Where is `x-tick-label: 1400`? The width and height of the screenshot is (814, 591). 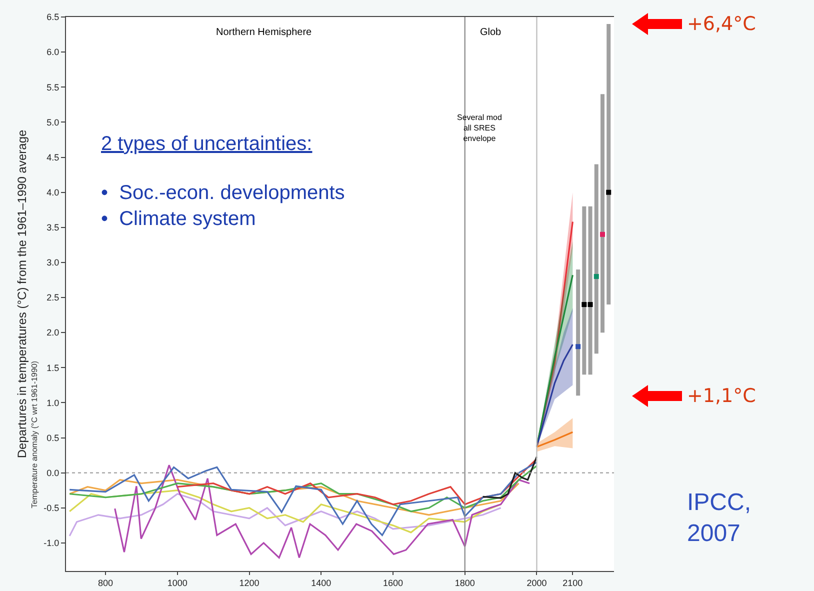 x-tick-label: 1400 is located at coordinates (321, 583).